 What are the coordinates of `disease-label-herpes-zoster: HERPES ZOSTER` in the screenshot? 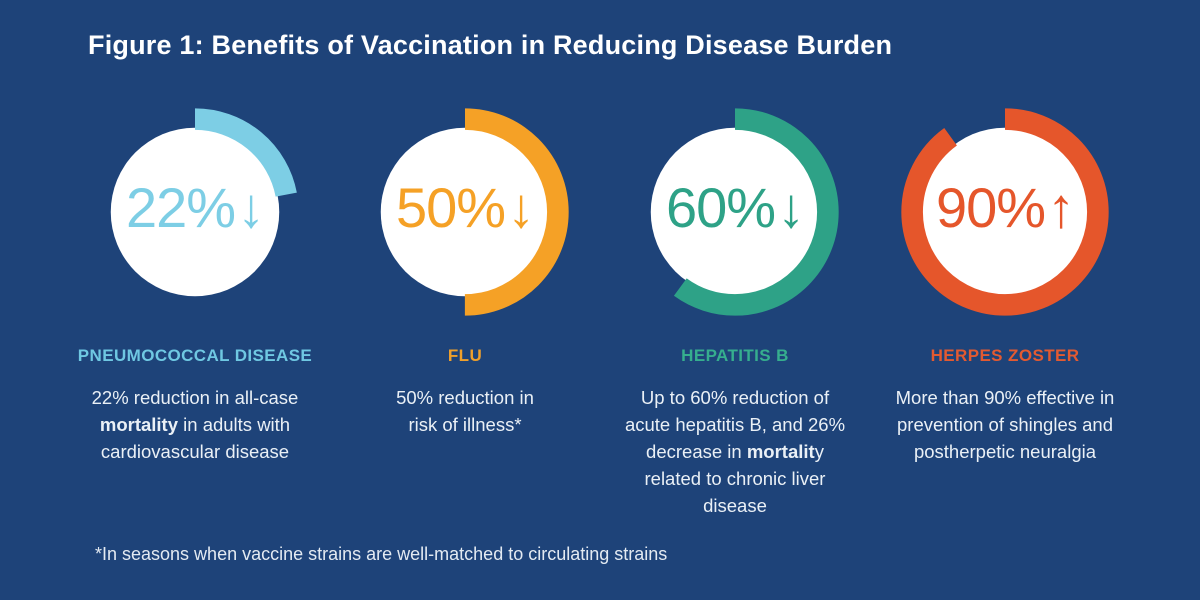 It's located at (1005, 355).